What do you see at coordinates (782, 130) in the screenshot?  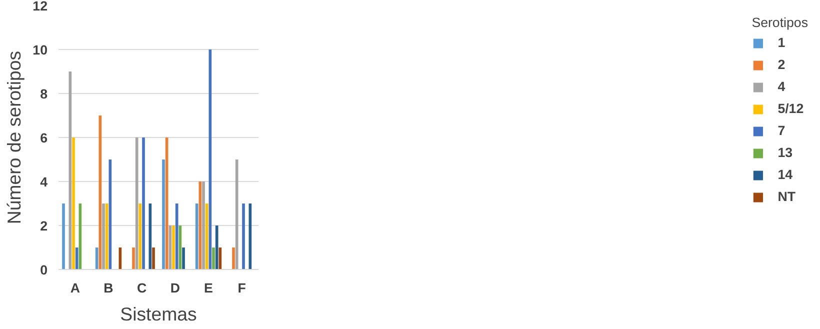 I see `legend-label: 7` at bounding box center [782, 130].